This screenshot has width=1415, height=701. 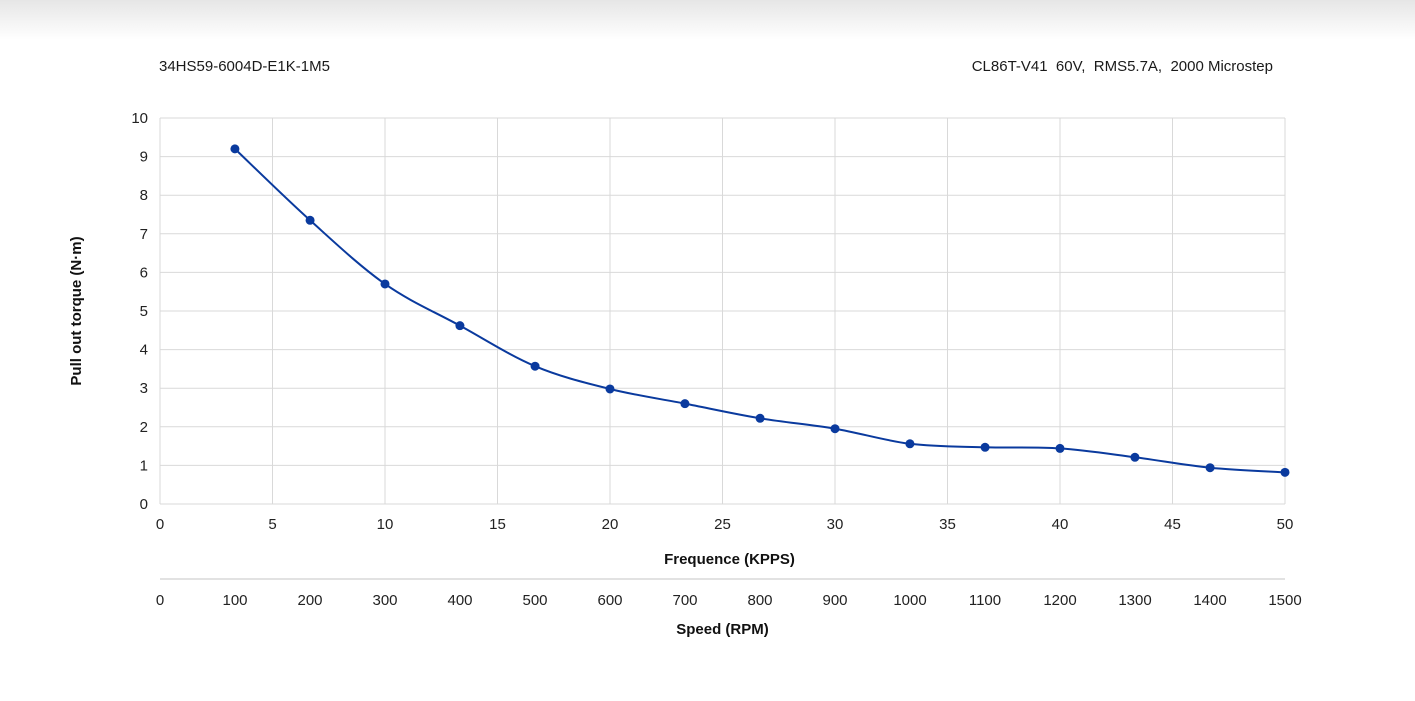 I want to click on x2-tick-label: 1400, so click(x=1209, y=600).